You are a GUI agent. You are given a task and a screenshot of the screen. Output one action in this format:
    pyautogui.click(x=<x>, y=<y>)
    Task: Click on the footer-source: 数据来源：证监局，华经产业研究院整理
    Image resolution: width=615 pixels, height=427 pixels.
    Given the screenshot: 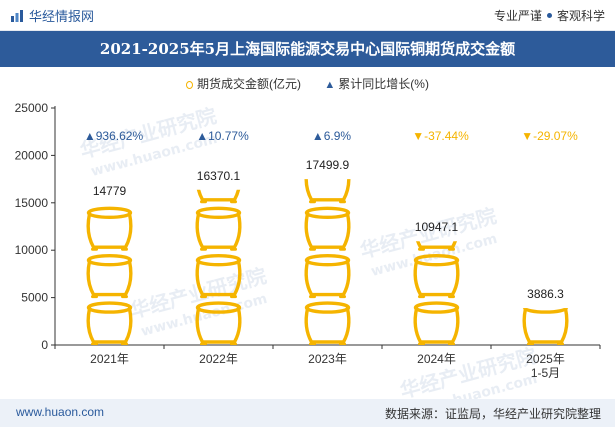 What is the action you would take?
    pyautogui.click(x=492, y=414)
    